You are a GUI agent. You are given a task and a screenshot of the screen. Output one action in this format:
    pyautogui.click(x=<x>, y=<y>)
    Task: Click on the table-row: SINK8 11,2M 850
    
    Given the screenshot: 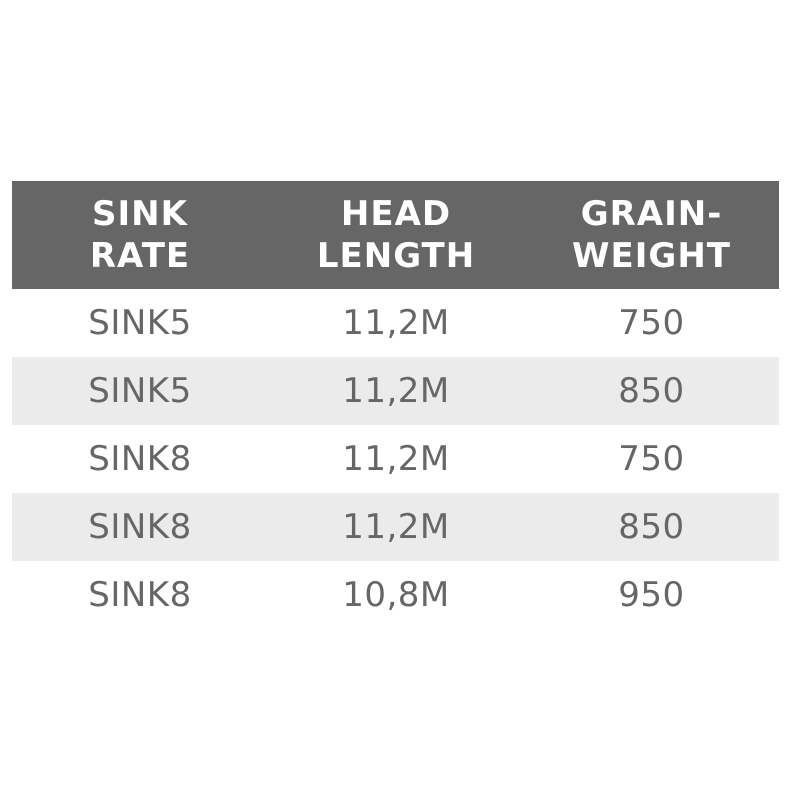 What is the action you would take?
    pyautogui.click(x=395, y=527)
    